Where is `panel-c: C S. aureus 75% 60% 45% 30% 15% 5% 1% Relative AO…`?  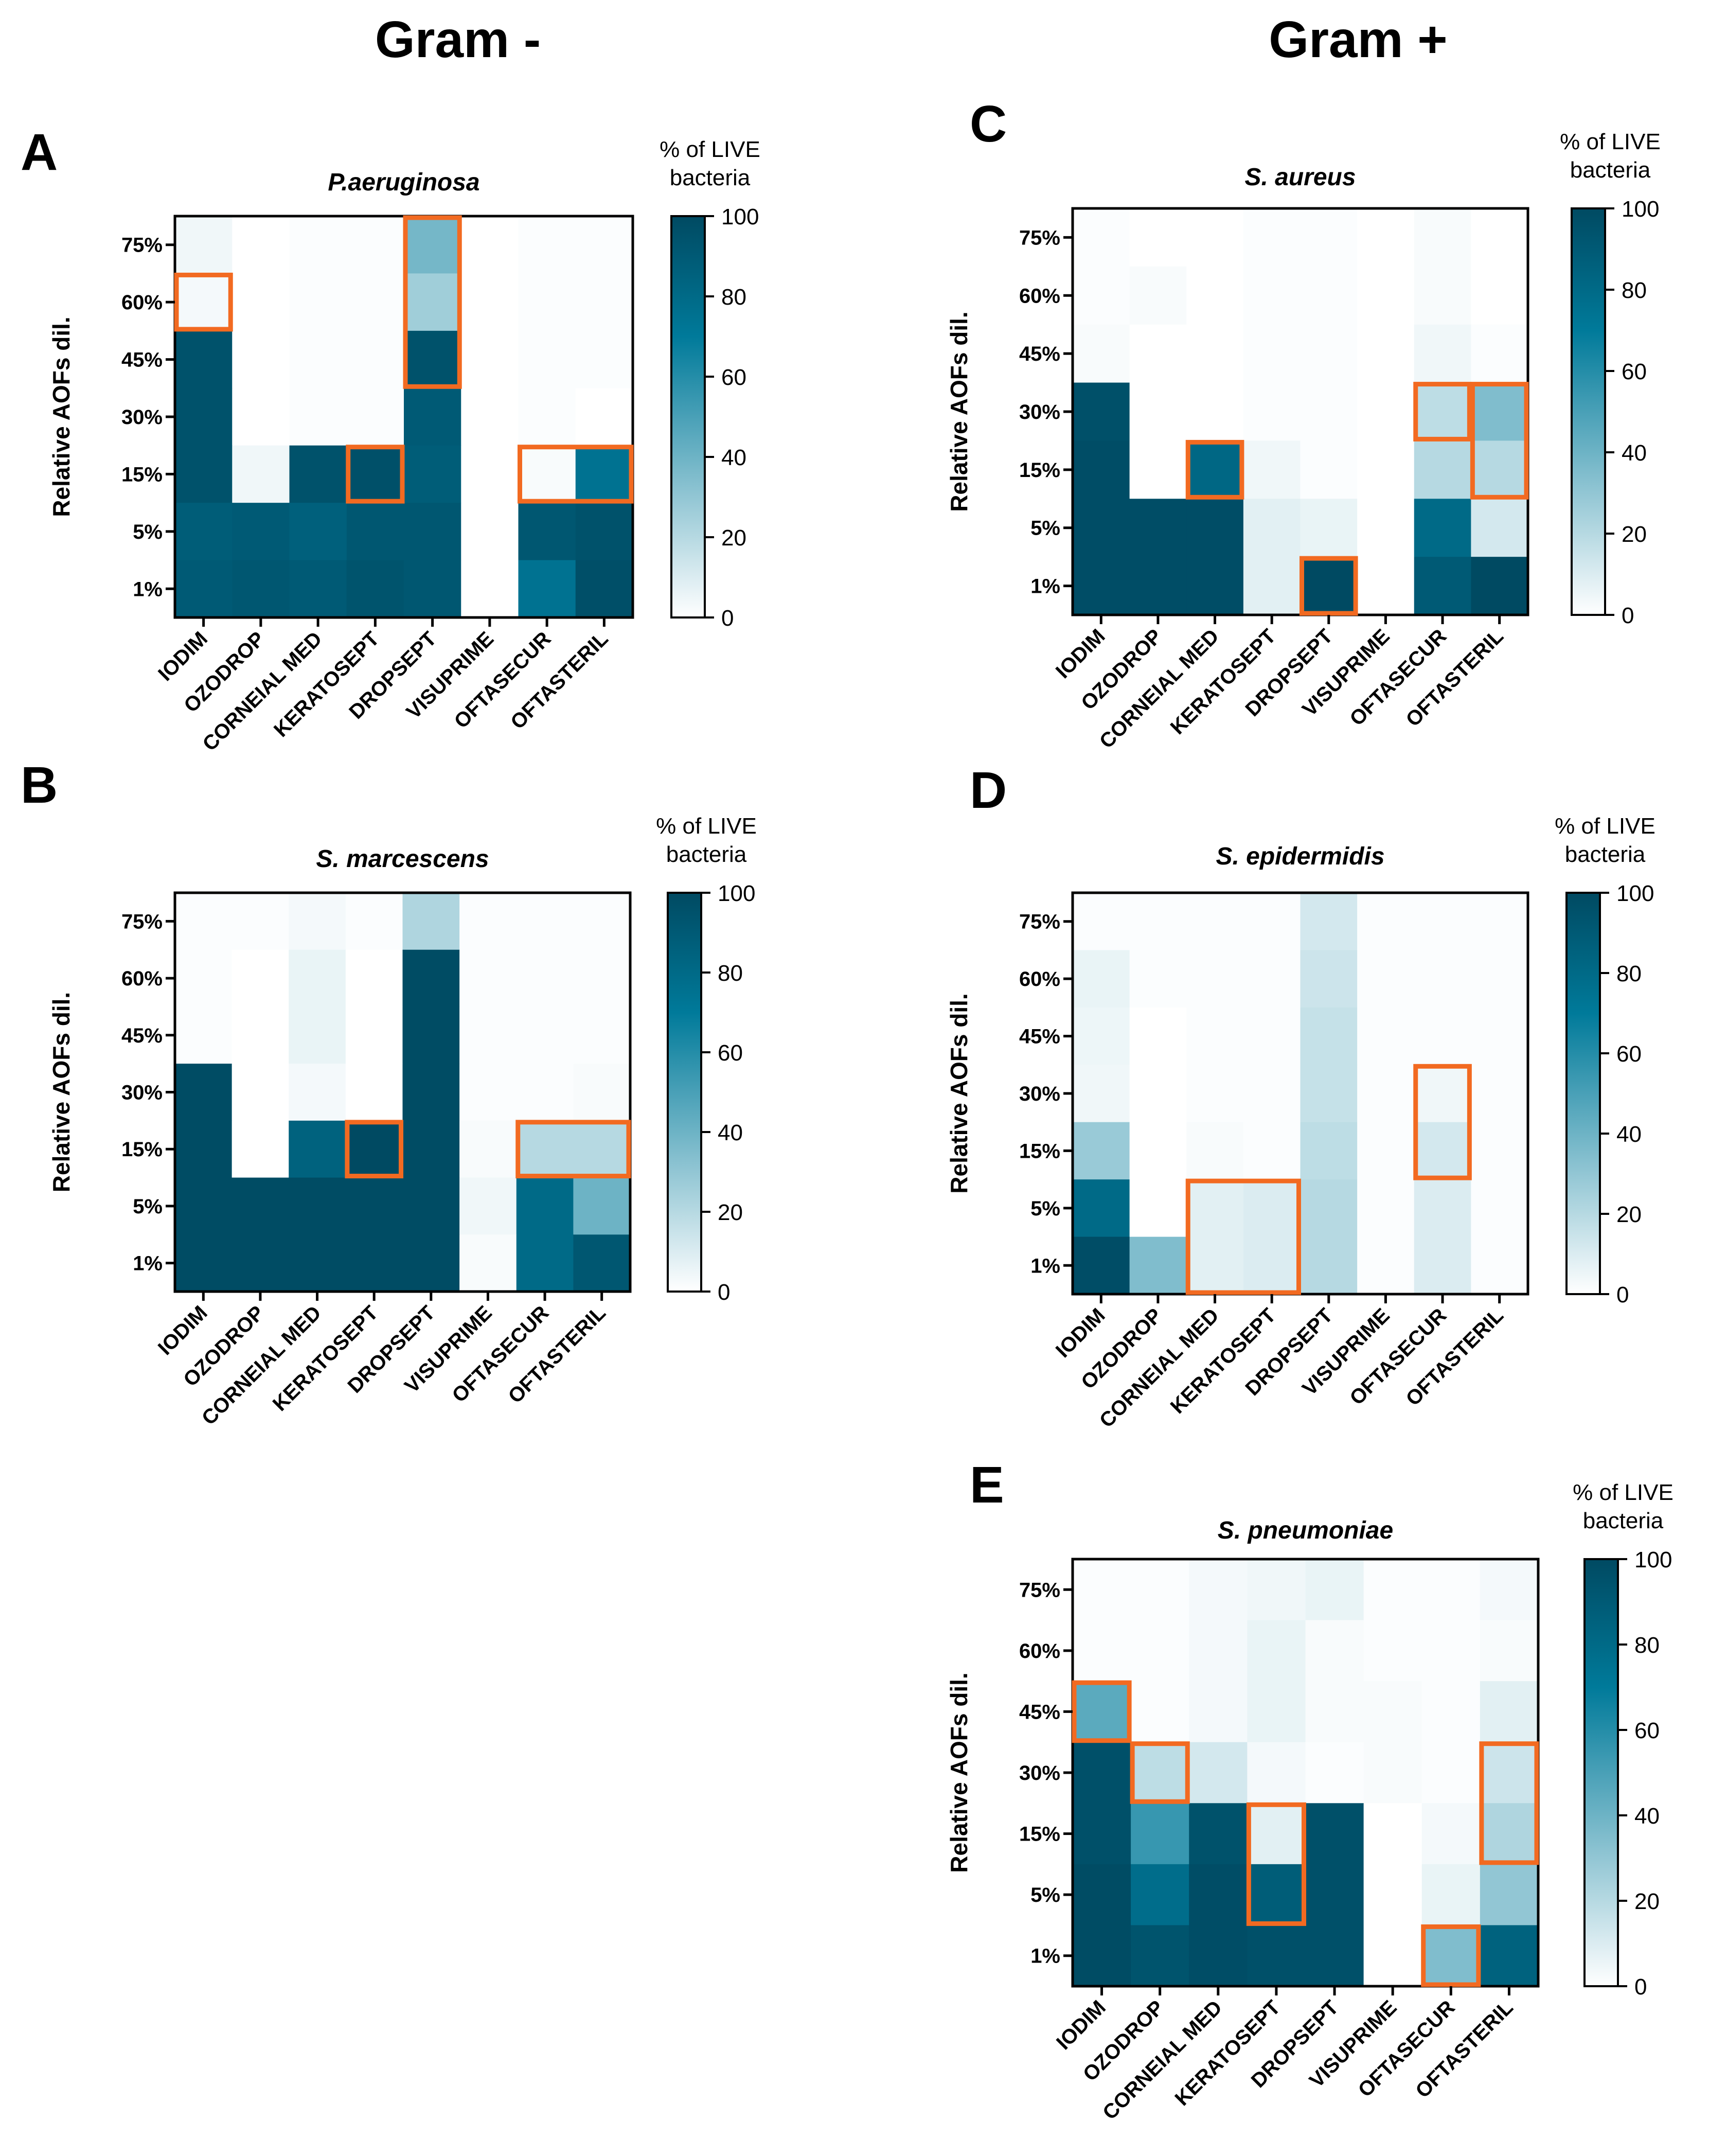 panel-c: C S. aureus 75% 60% 45% 30% 15% 5% 1% Relative AO… is located at coordinates (1303, 424).